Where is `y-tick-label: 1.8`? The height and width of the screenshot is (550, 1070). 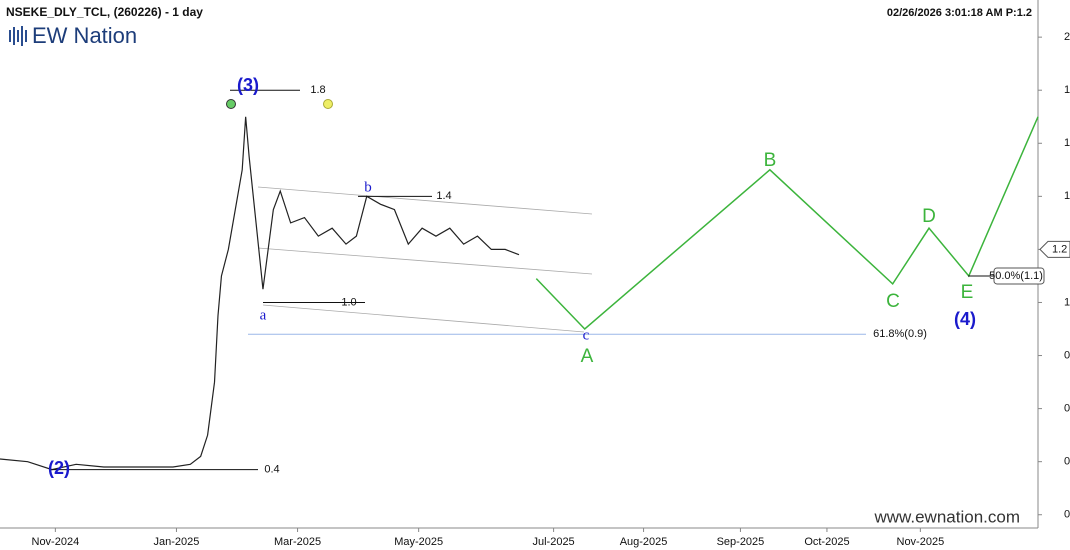 y-tick-label: 1.8 is located at coordinates (1067, 90).